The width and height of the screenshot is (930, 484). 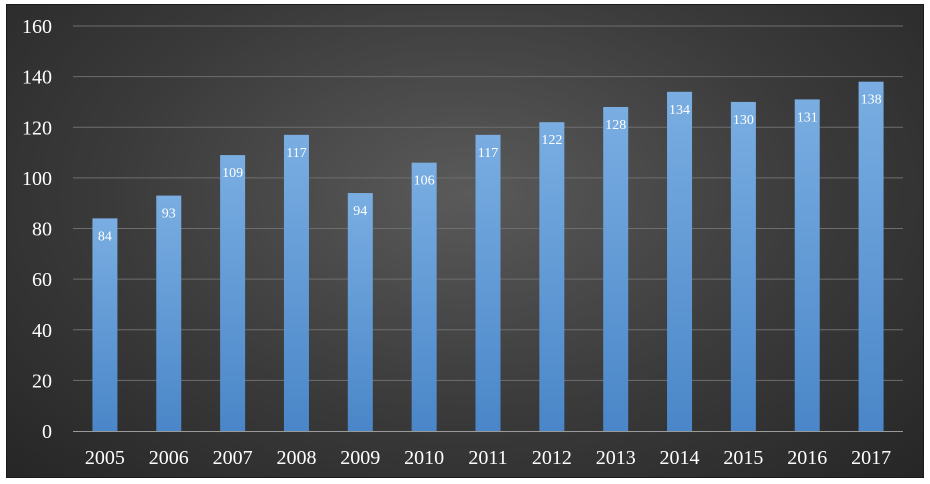 I want to click on data-label-2008: 117, so click(x=296, y=153).